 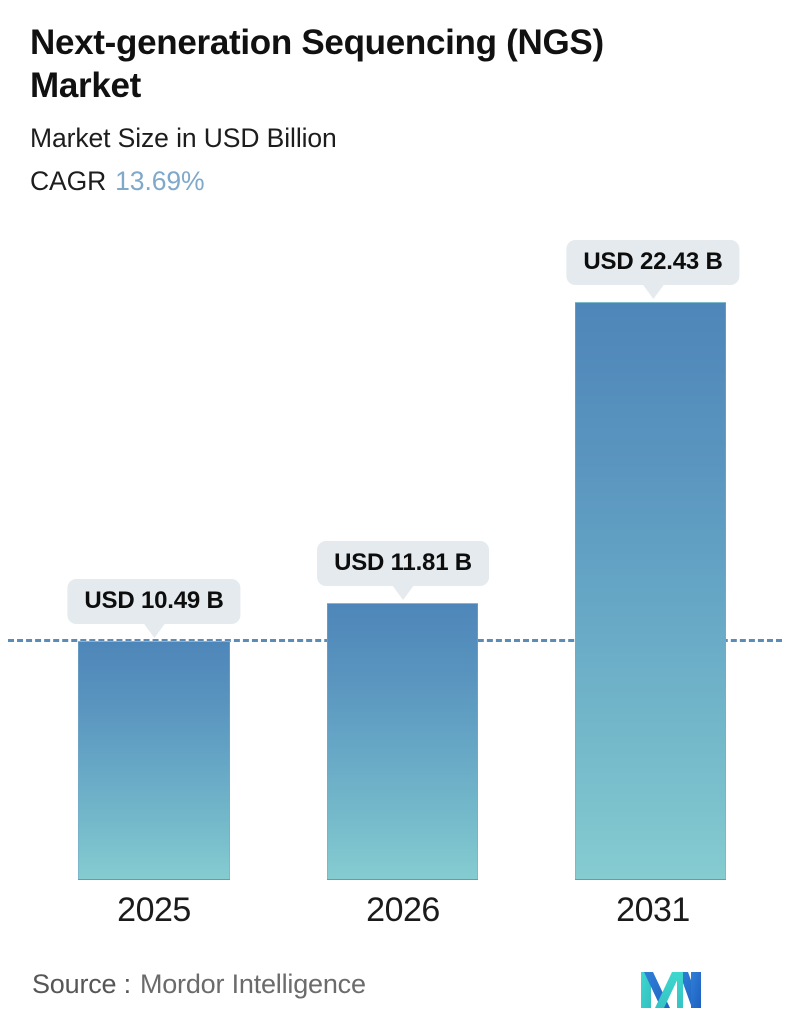 What do you see at coordinates (68, 181) in the screenshot?
I see `cagr-label: CAGR` at bounding box center [68, 181].